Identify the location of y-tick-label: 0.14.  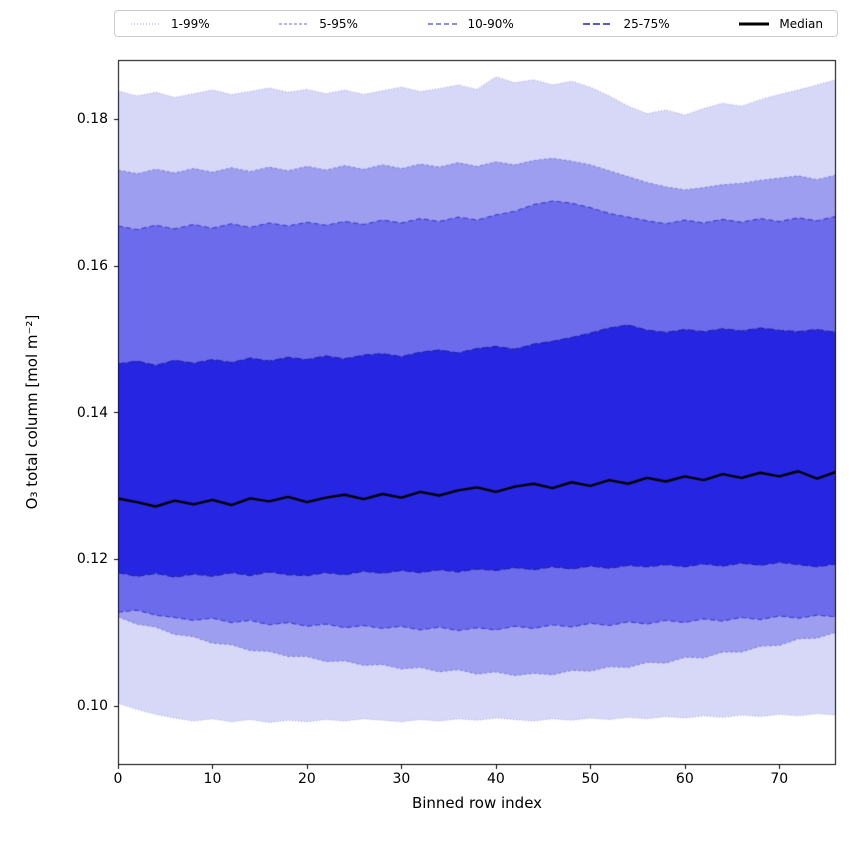
(92, 412).